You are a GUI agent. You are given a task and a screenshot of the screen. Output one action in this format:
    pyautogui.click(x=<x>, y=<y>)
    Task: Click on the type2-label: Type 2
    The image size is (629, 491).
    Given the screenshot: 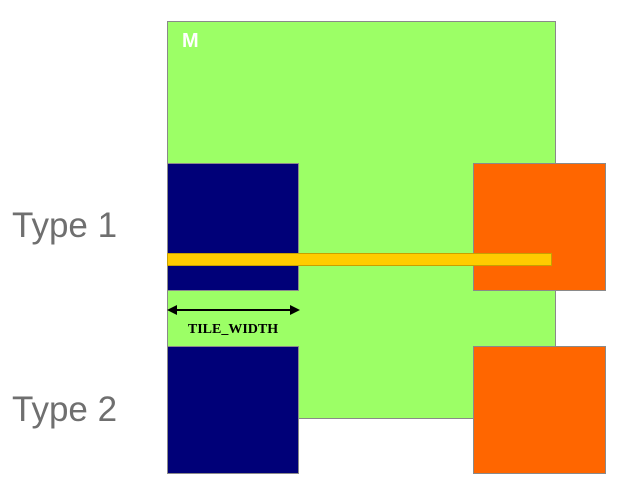 What is the action you would take?
    pyautogui.click(x=65, y=409)
    